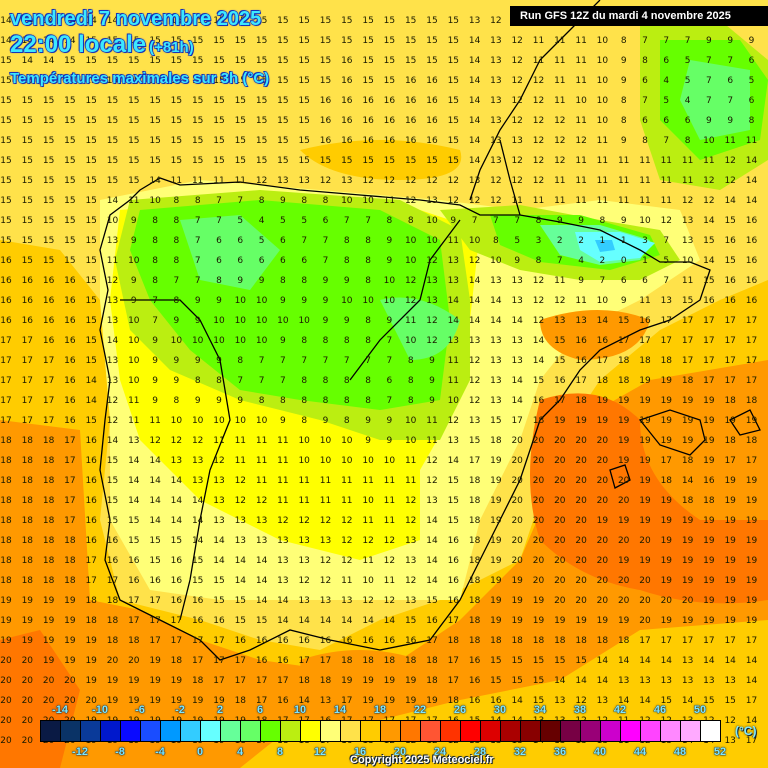 The width and height of the screenshot is (768, 768). Describe the element at coordinates (680, 752) in the screenshot. I see `legend-label-bottom: 48` at that location.